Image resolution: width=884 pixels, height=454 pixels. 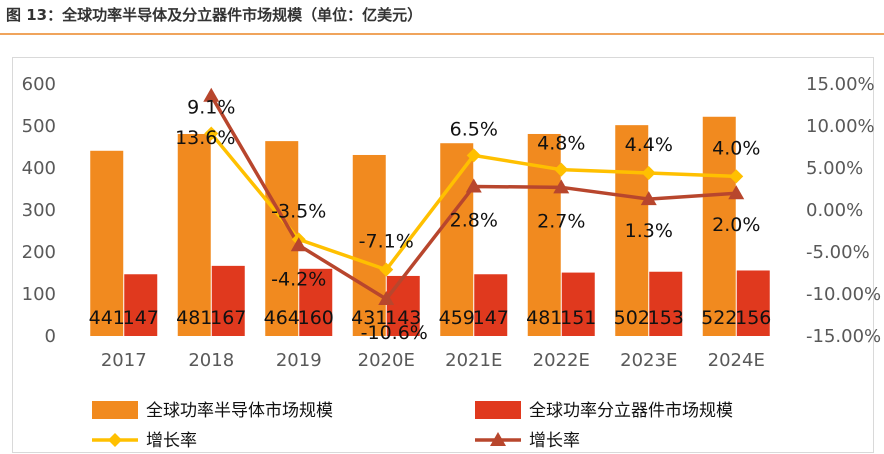 What do you see at coordinates (834, 210) in the screenshot?
I see `y-right-tick-label: 0.00%` at bounding box center [834, 210].